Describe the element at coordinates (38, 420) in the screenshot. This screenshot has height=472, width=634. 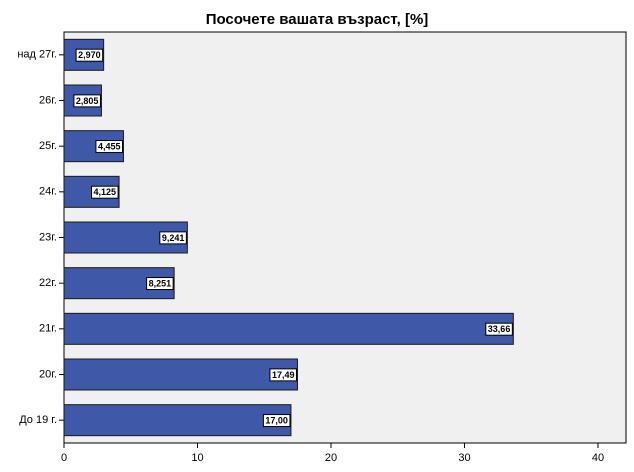
I see `y-tick-label: До 19 г.` at that location.